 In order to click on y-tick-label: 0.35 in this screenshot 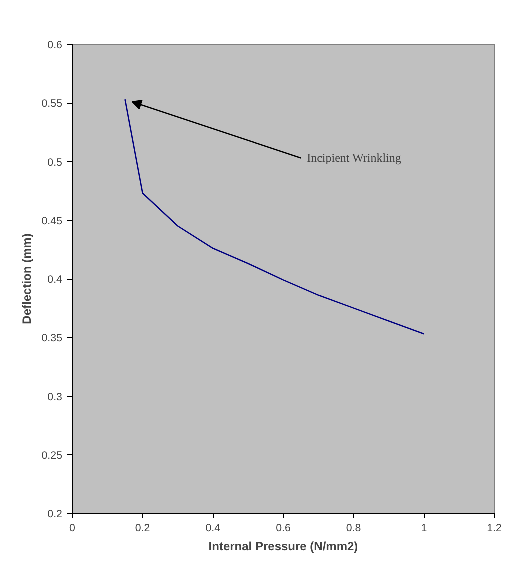, I will do `click(52, 338)`.